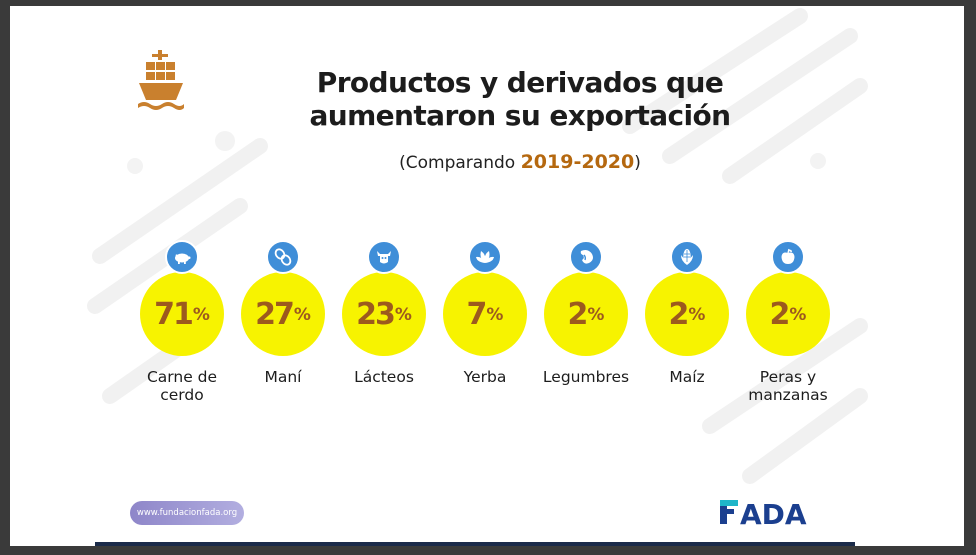 The width and height of the screenshot is (976, 555). What do you see at coordinates (376, 314) in the screenshot?
I see `value-number: 23` at bounding box center [376, 314].